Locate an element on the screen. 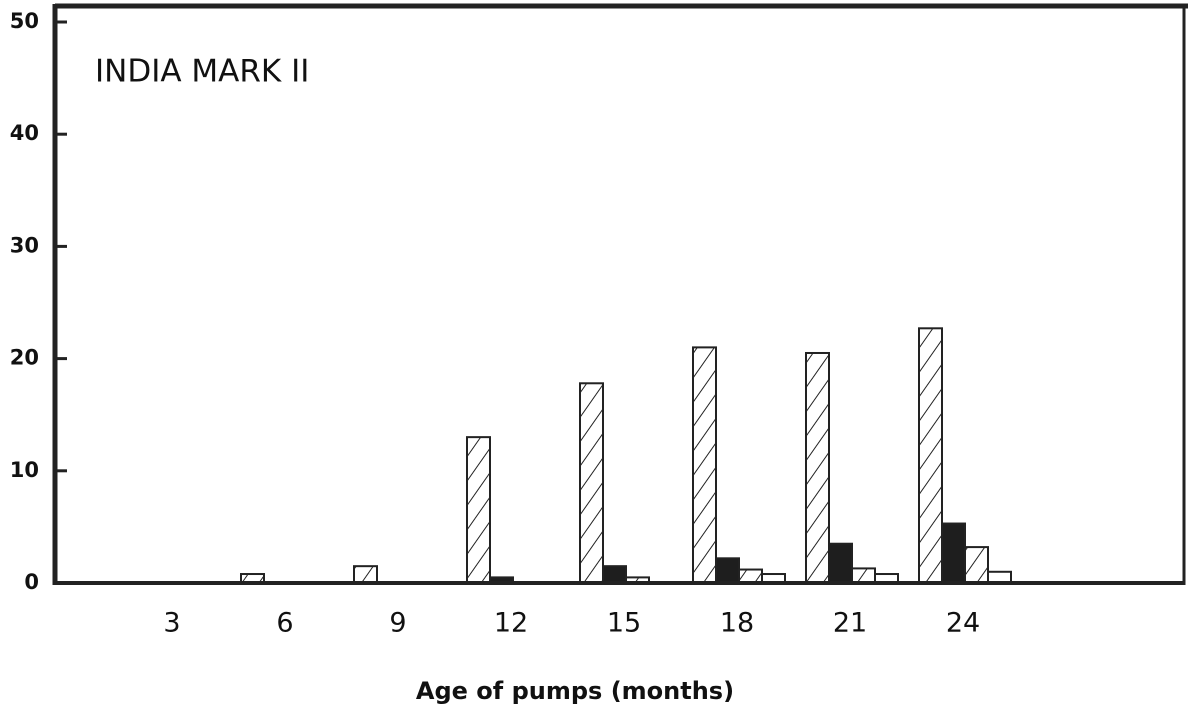 This screenshot has width=1188, height=717. y-tick-label: 20 is located at coordinates (24, 358).